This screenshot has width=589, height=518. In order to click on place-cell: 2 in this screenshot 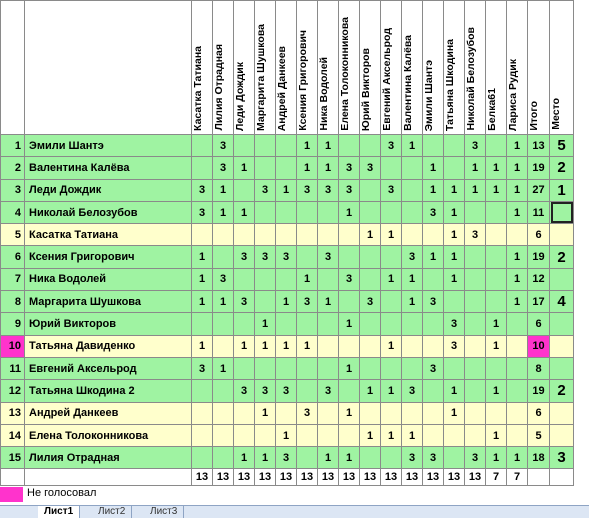, I will do `click(561, 391)`.